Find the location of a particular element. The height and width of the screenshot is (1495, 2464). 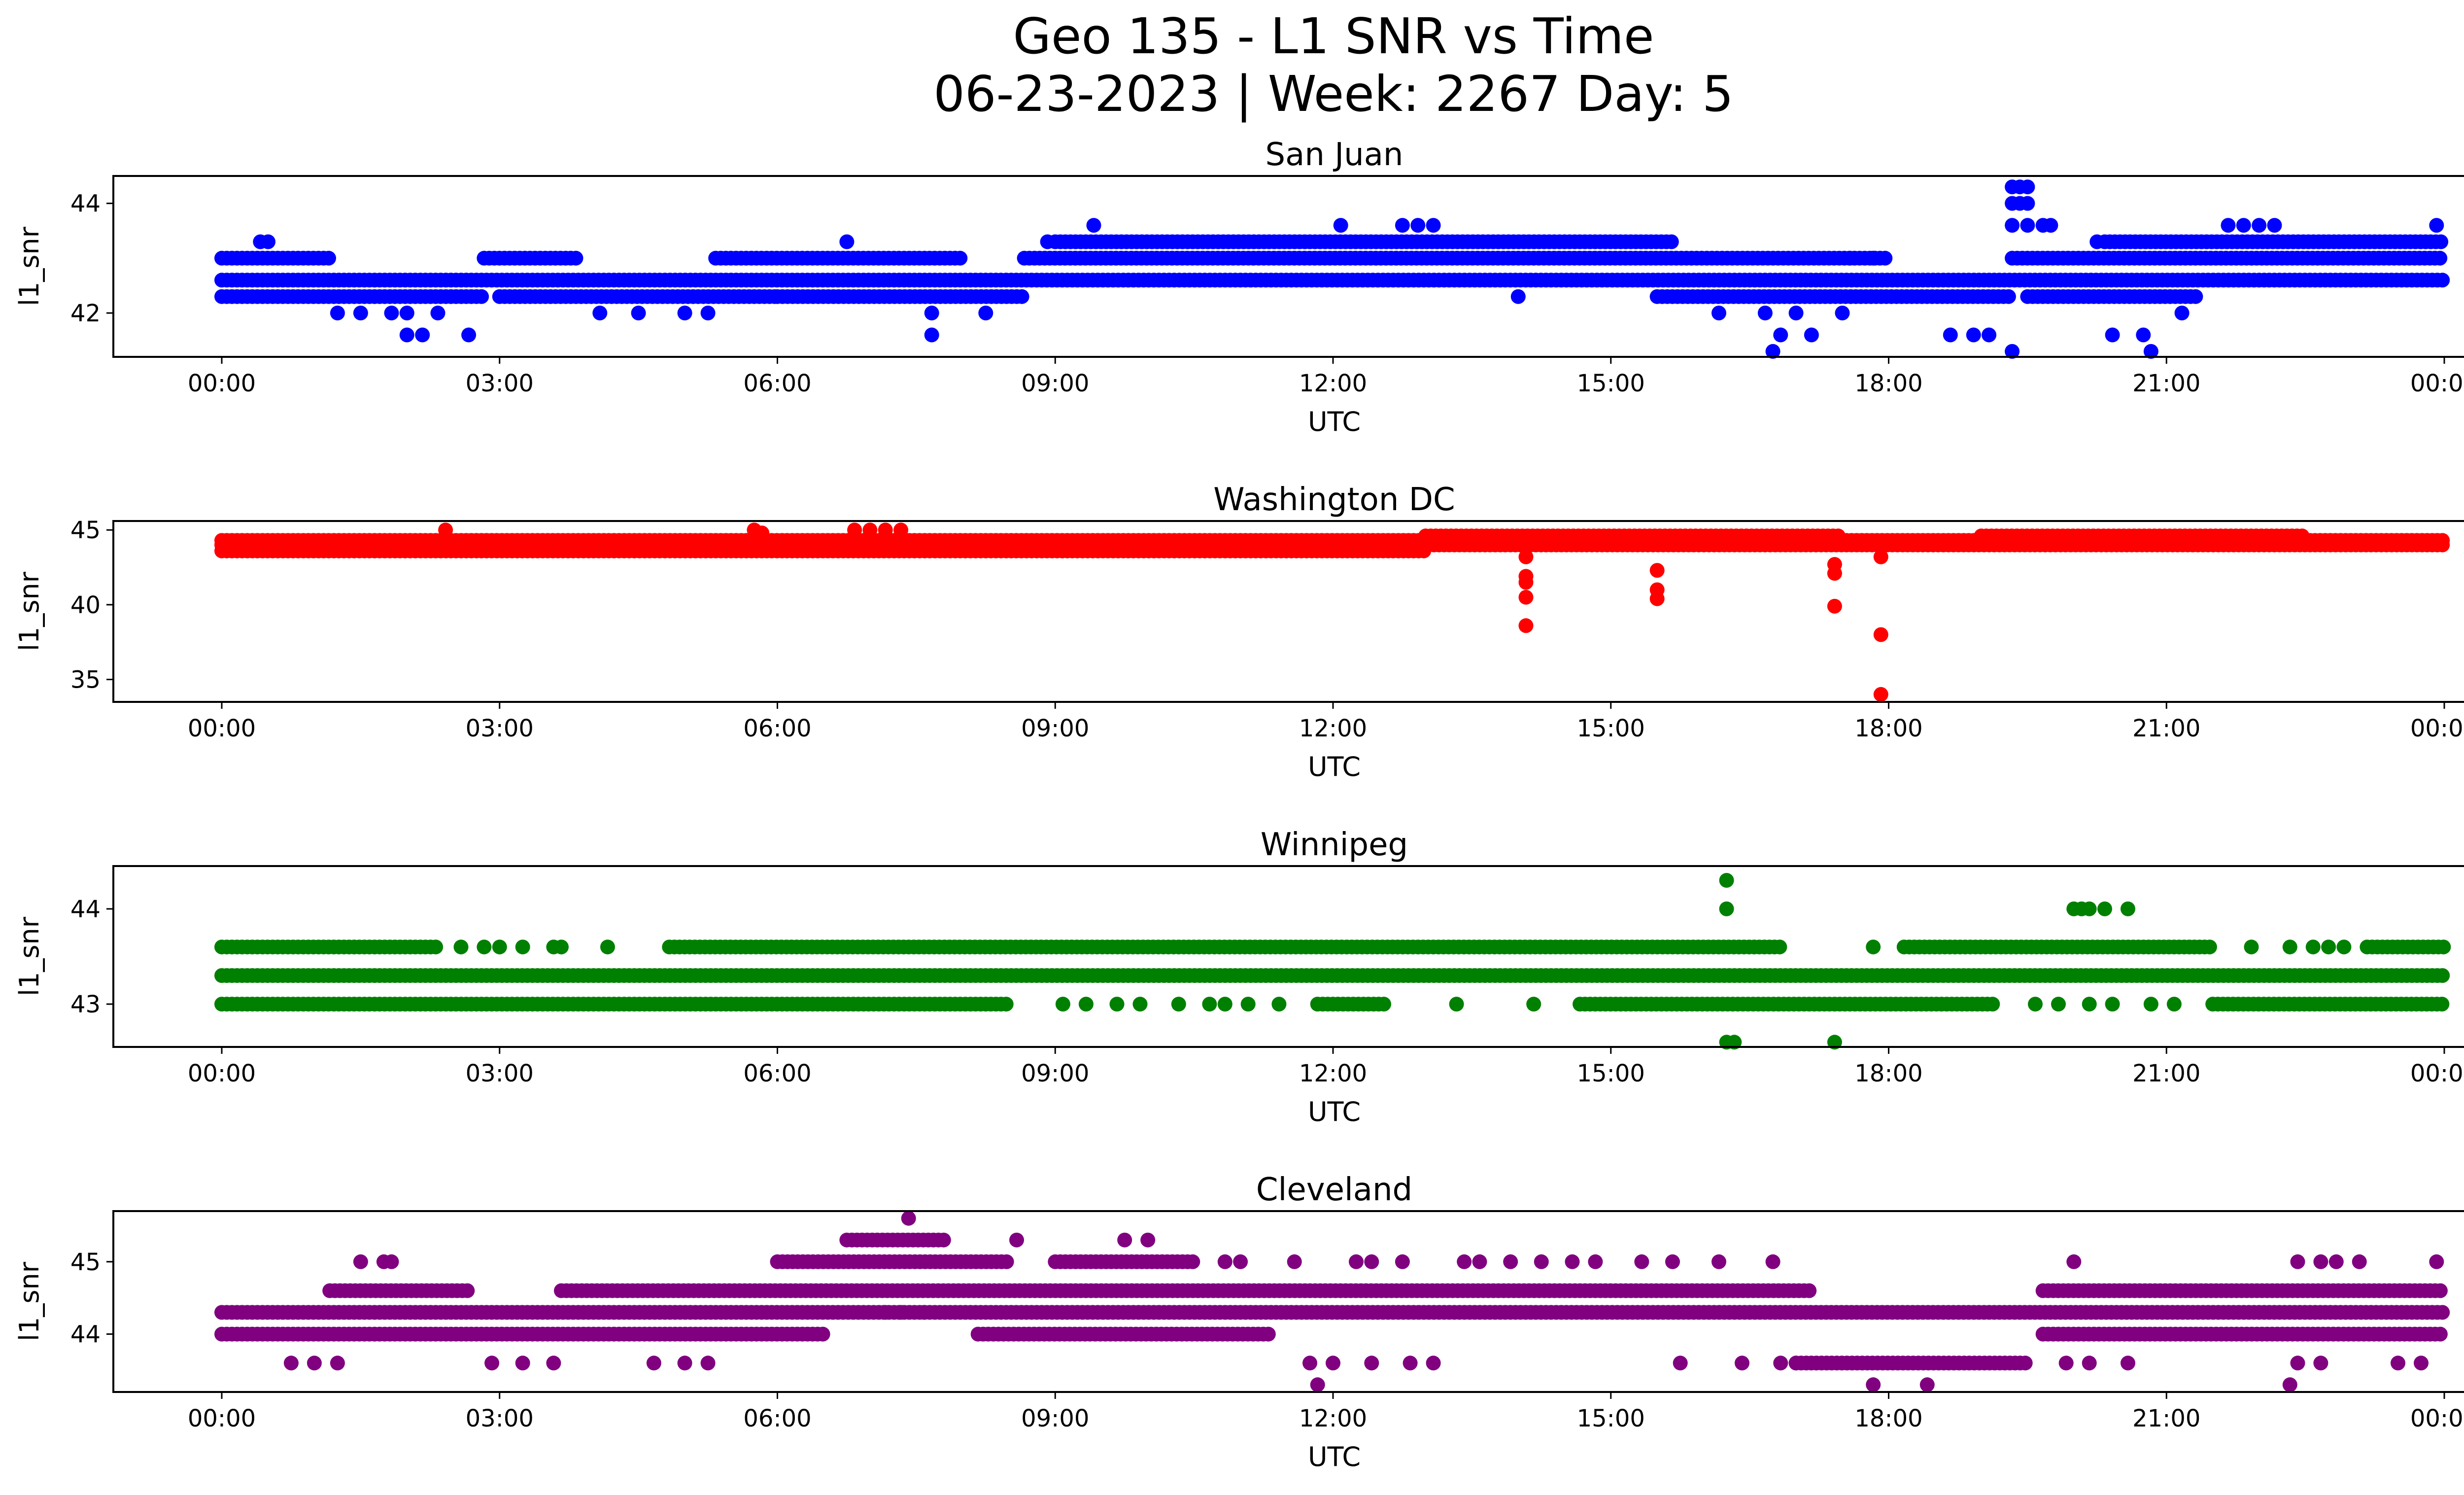

x-tick-label: 18:00 is located at coordinates (1888, 383).